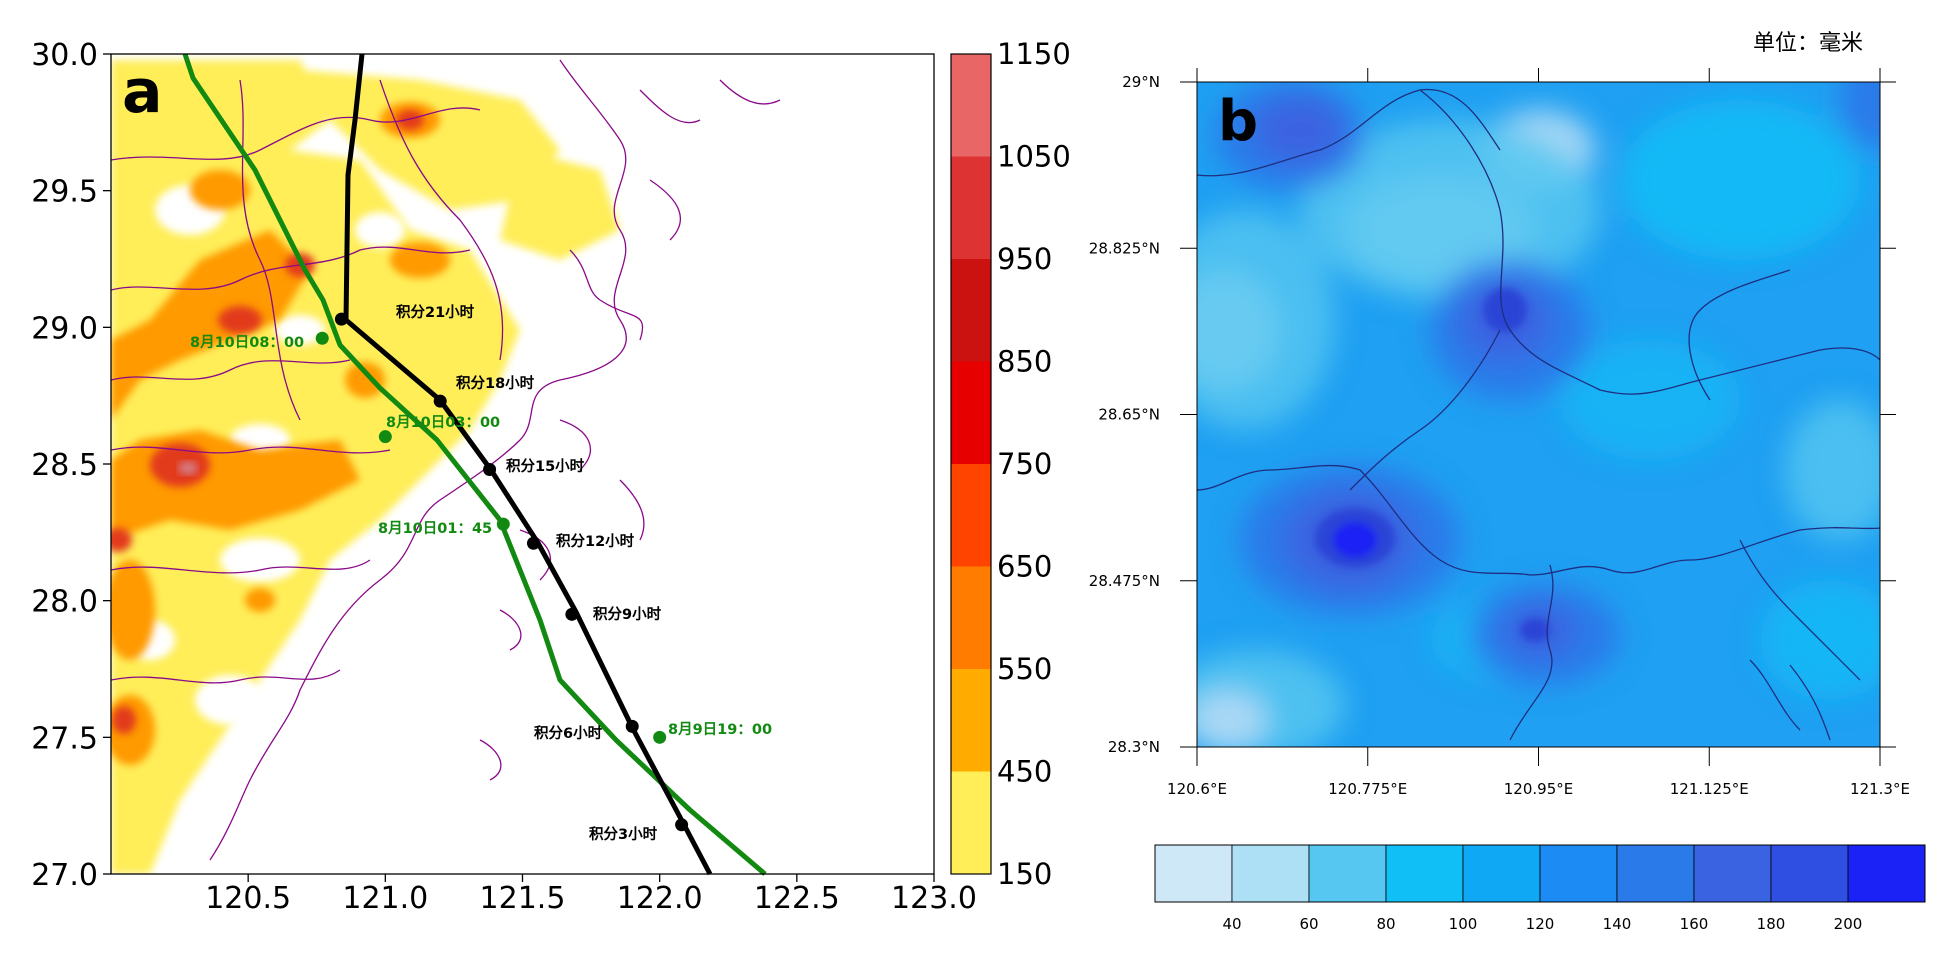  I want to click on int-label-6h: 积分6小时, so click(568, 733).